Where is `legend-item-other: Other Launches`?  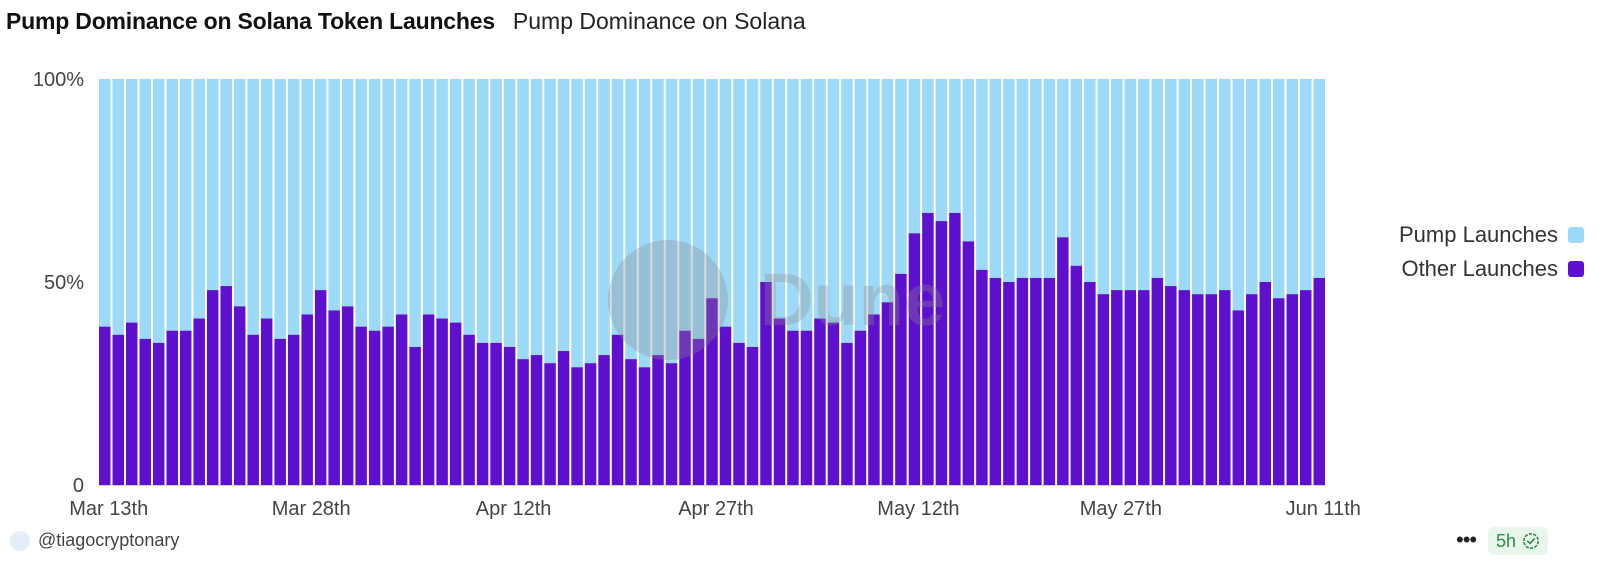
legend-item-other: Other Launches is located at coordinates (1491, 269).